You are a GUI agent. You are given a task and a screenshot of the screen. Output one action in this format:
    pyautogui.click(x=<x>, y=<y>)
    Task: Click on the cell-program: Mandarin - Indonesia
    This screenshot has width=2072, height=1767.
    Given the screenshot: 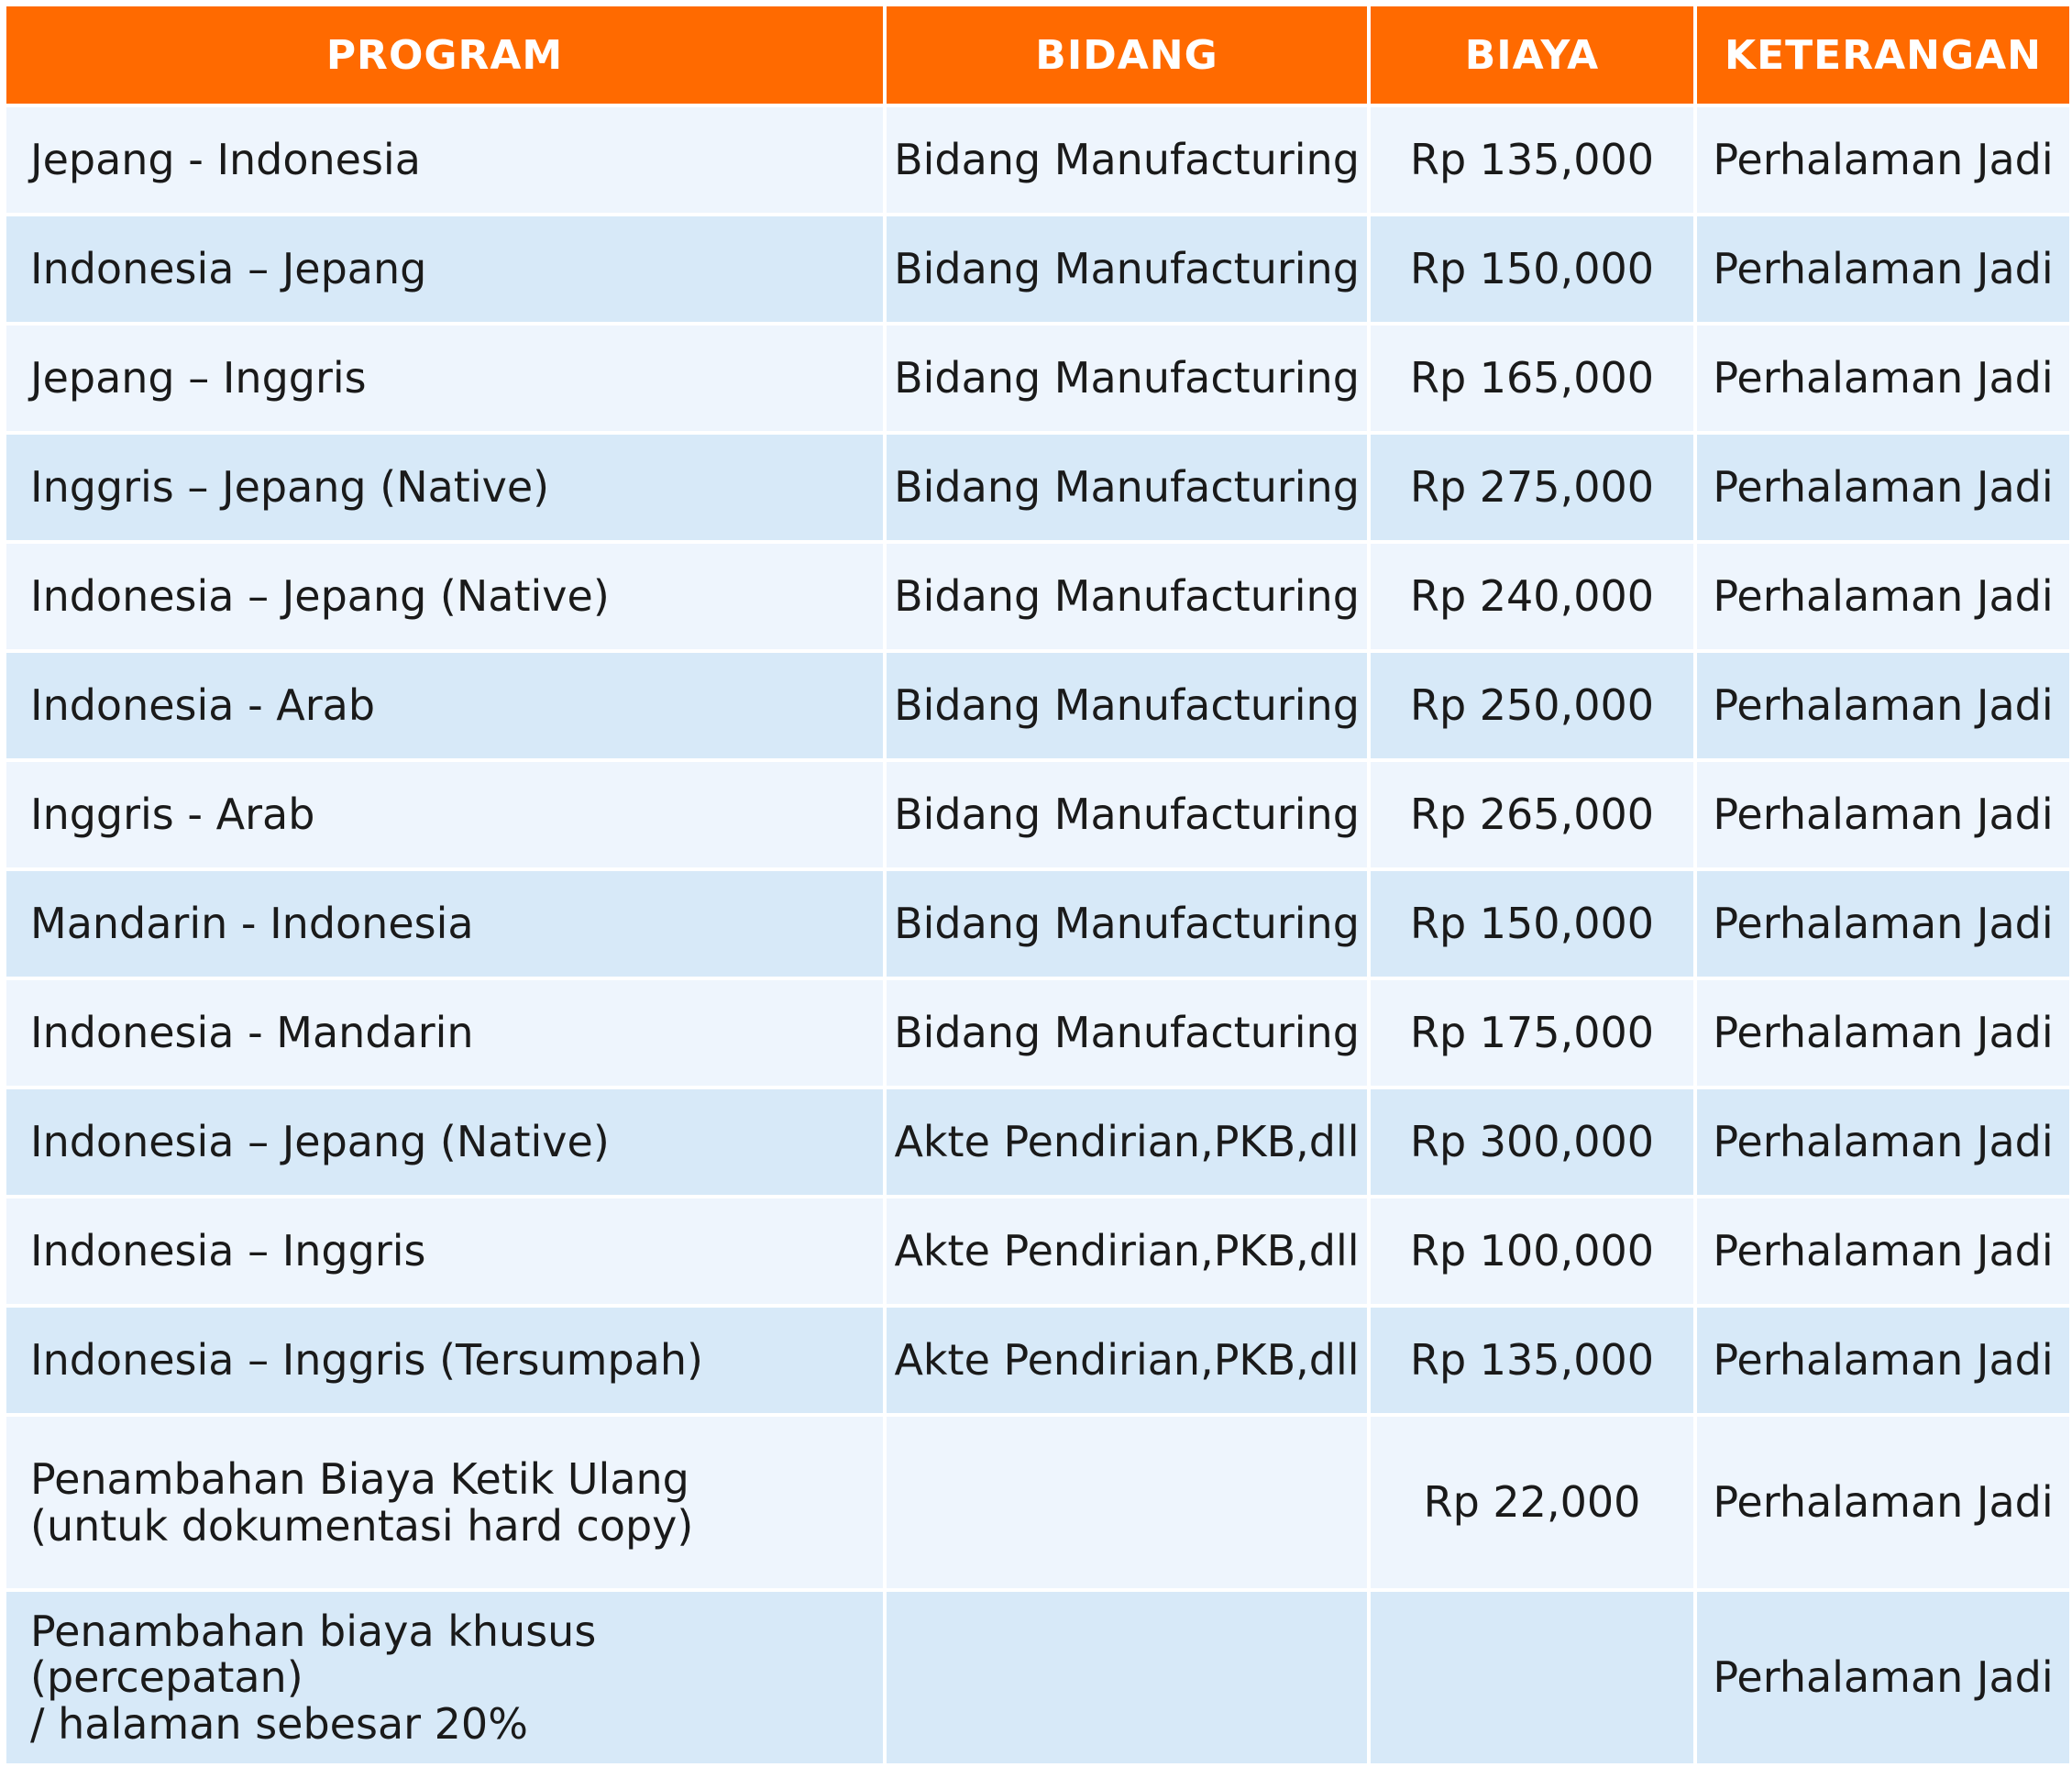 What is the action you would take?
    pyautogui.click(x=445, y=923)
    